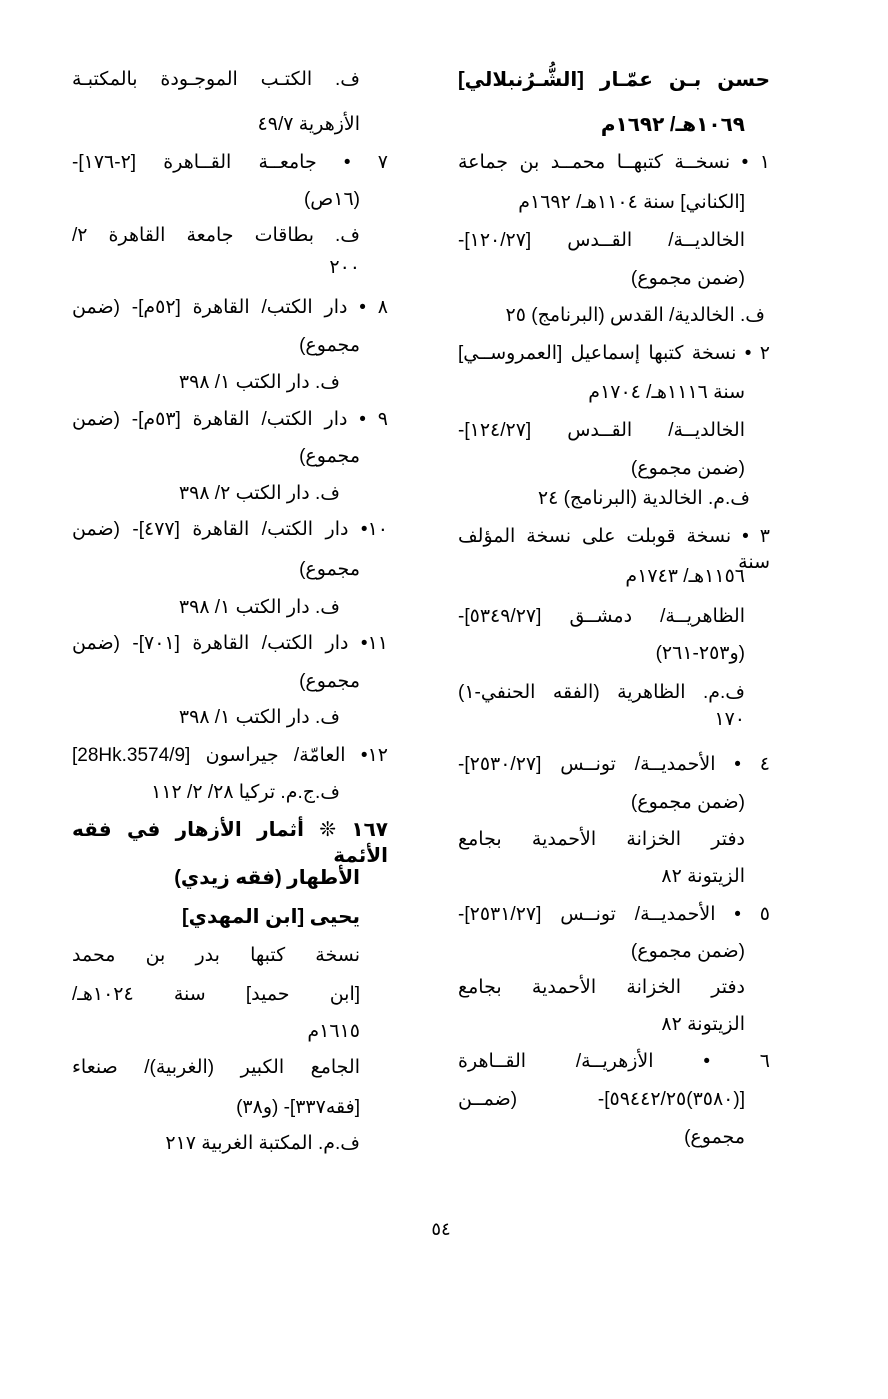  I want to click on left-column-heading-line: يحيى [ابن المهدي], so click(271, 917).